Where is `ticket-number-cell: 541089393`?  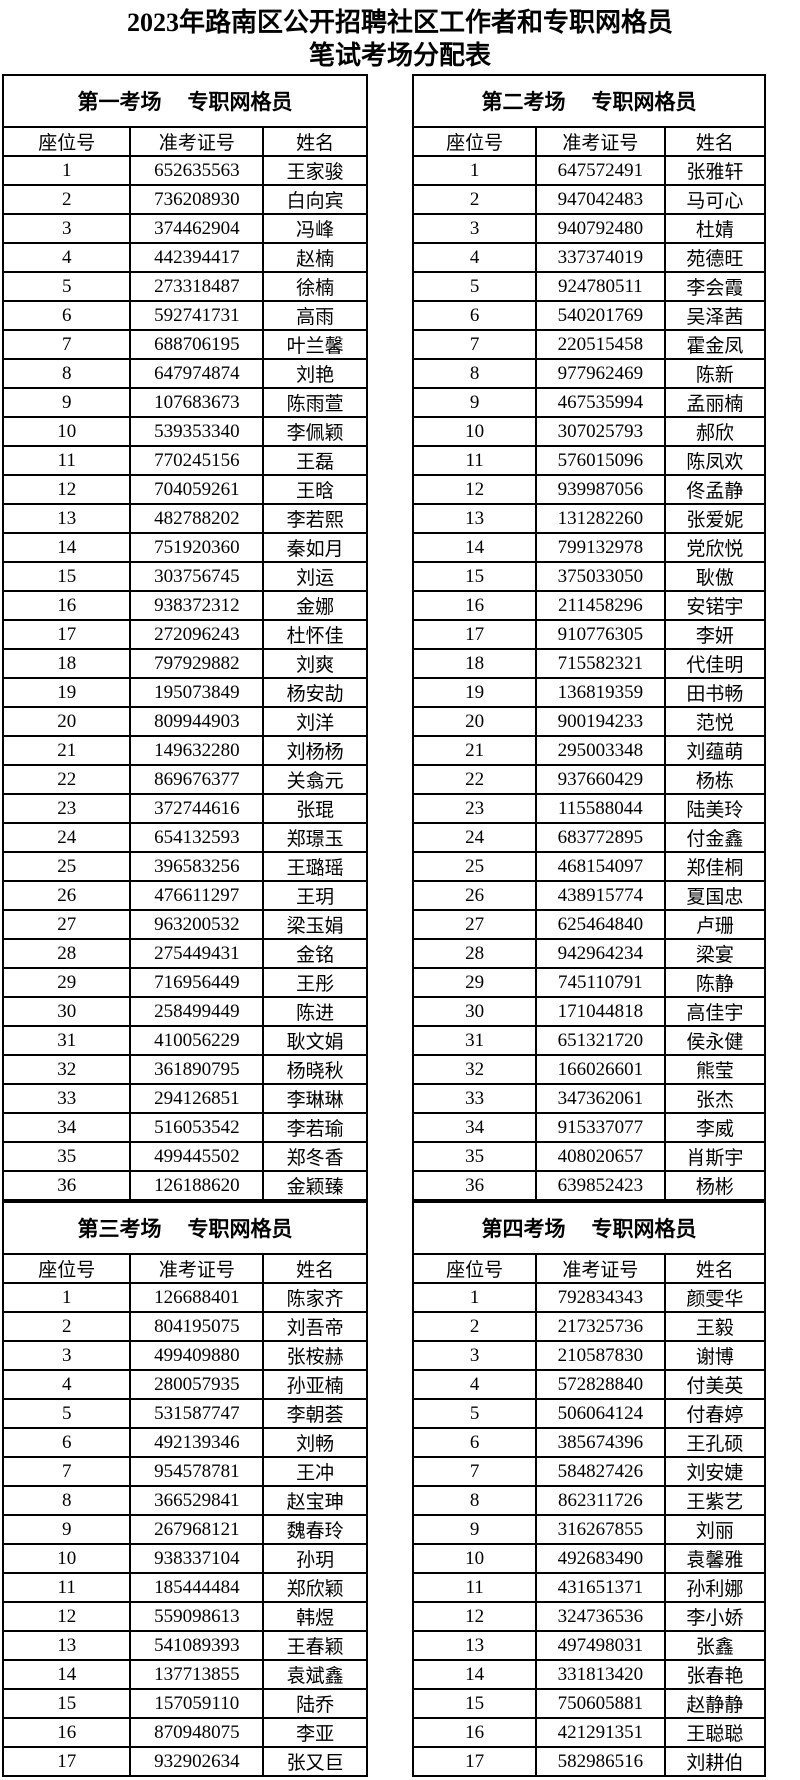
ticket-number-cell: 541089393 is located at coordinates (197, 1645).